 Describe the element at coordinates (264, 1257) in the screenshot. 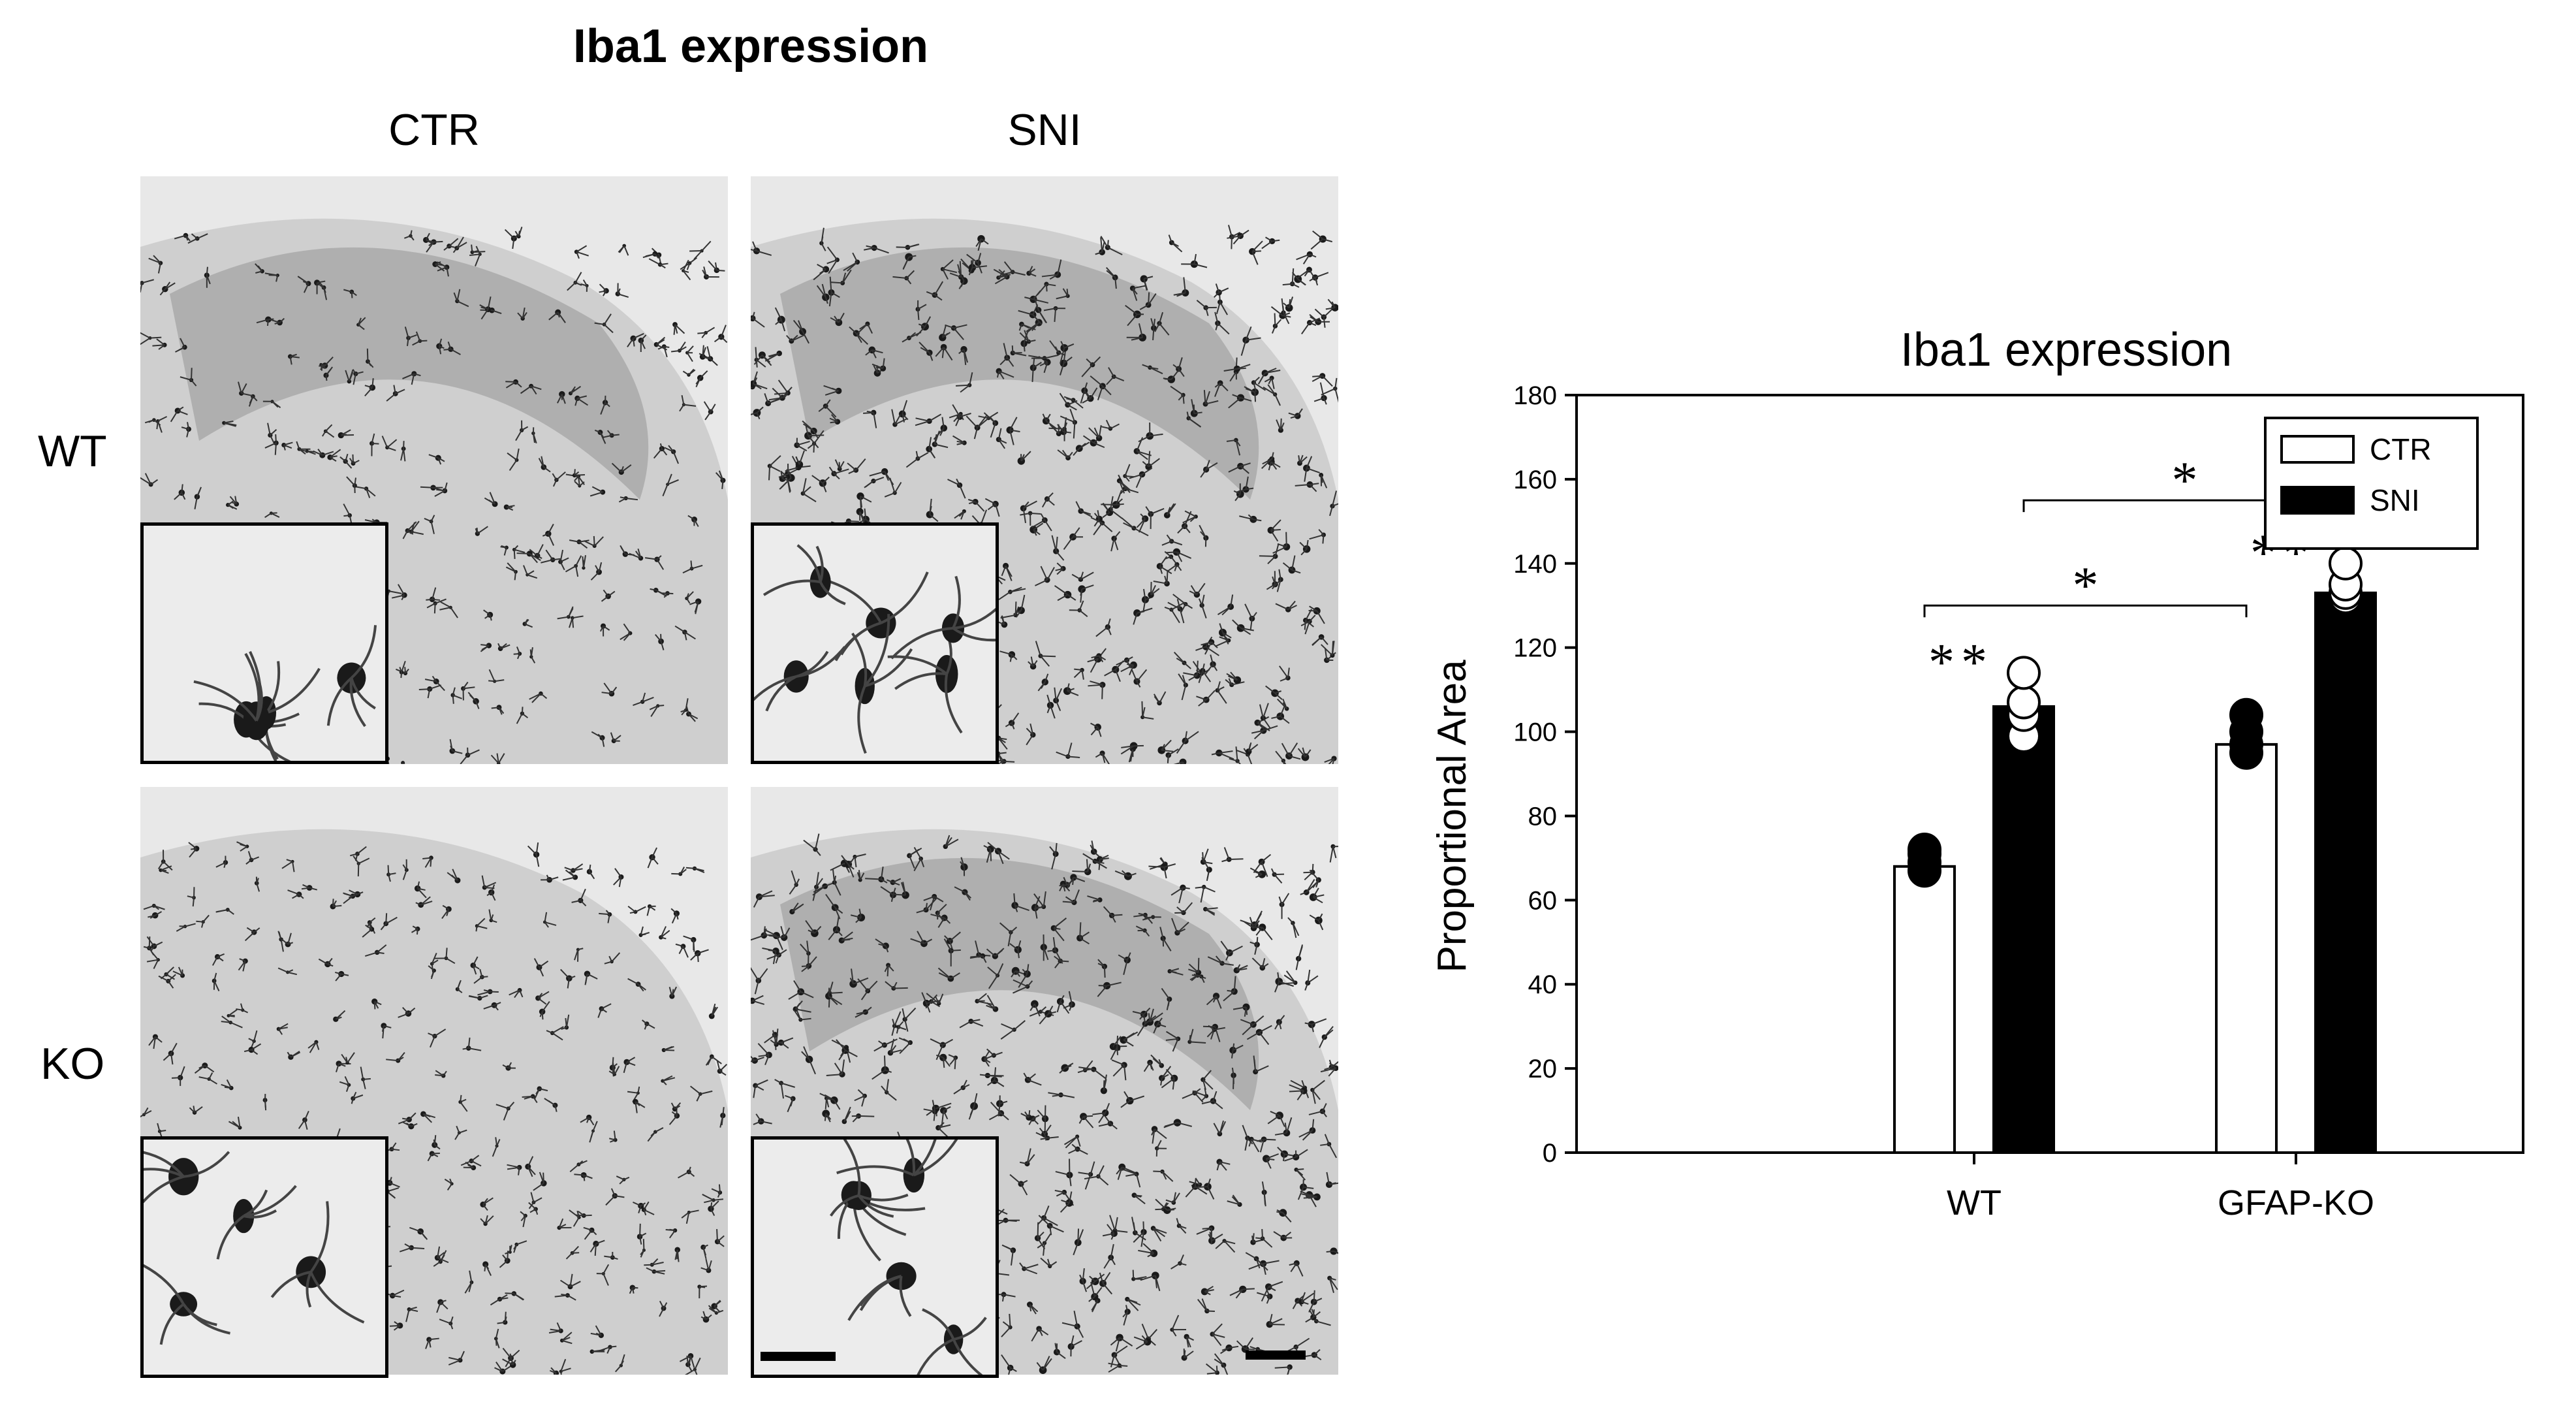

I see `inset-ko-ctr` at that location.